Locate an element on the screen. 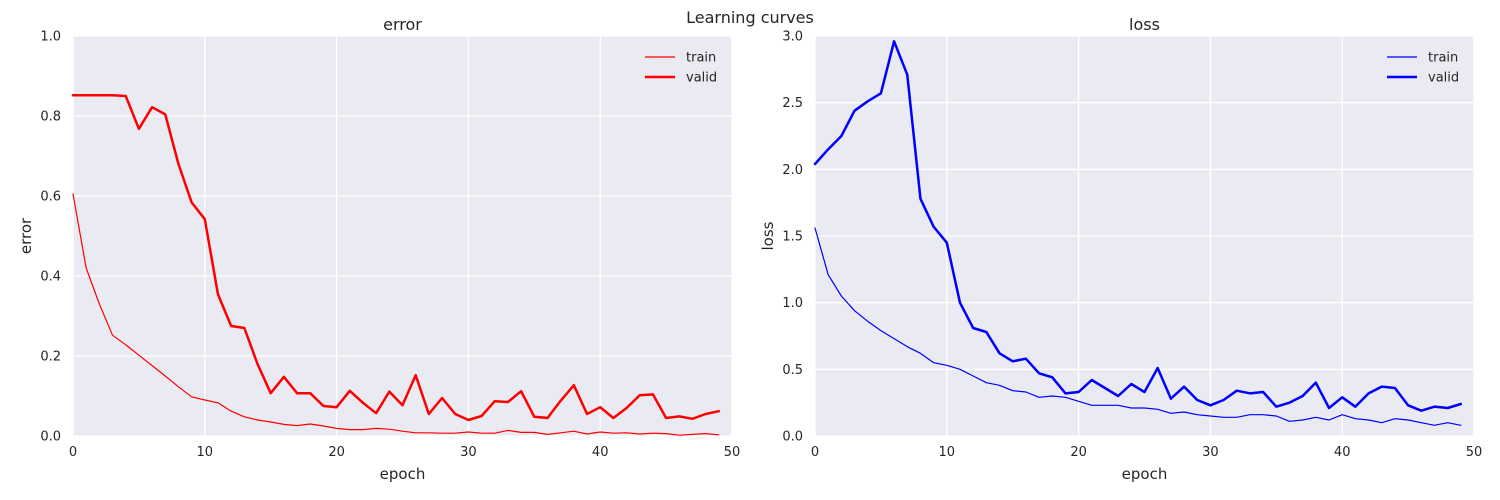  loss-xtick-label: 0 is located at coordinates (815, 452).